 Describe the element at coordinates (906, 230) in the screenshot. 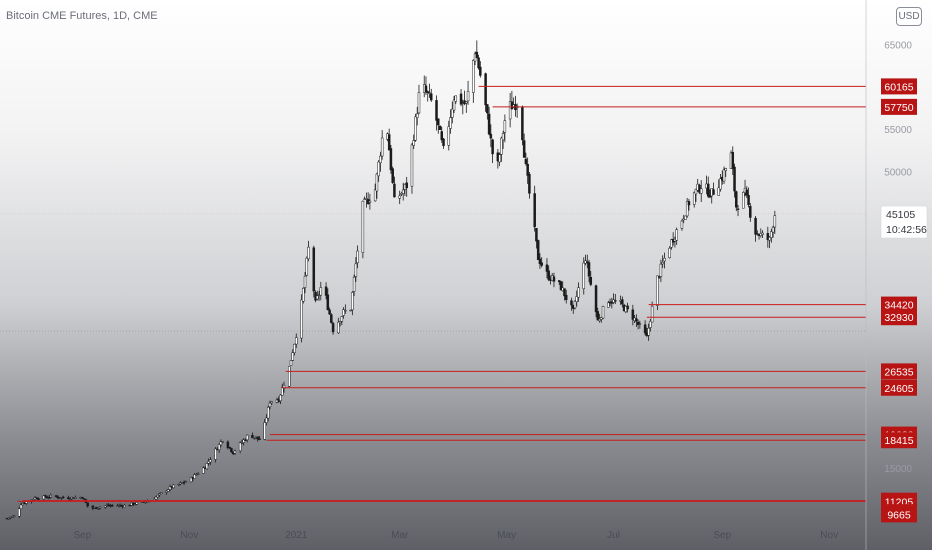

I see `countdown-label: 10:42:56` at that location.